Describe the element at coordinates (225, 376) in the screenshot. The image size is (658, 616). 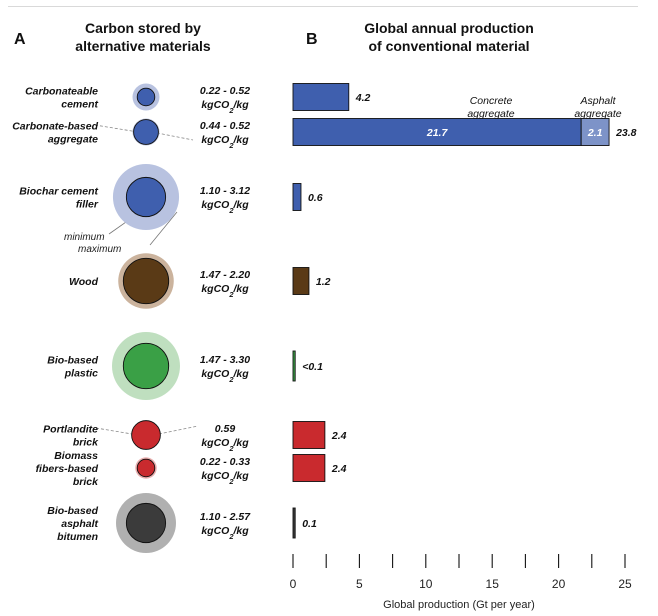
I see `range-unit-4: kgCO2/kg` at that location.